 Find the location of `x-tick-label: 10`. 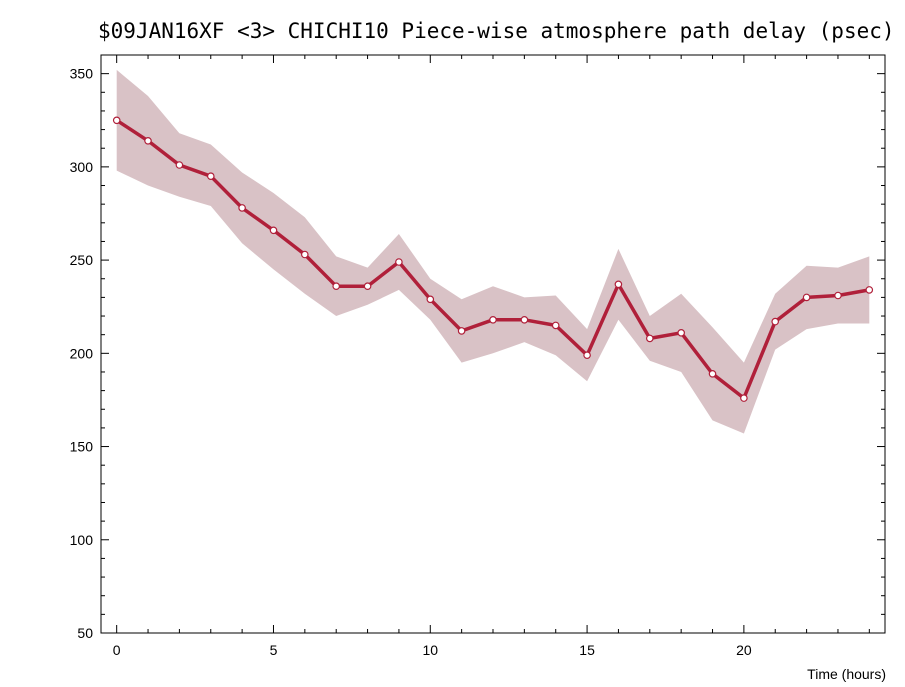

x-tick-label: 10 is located at coordinates (430, 650).